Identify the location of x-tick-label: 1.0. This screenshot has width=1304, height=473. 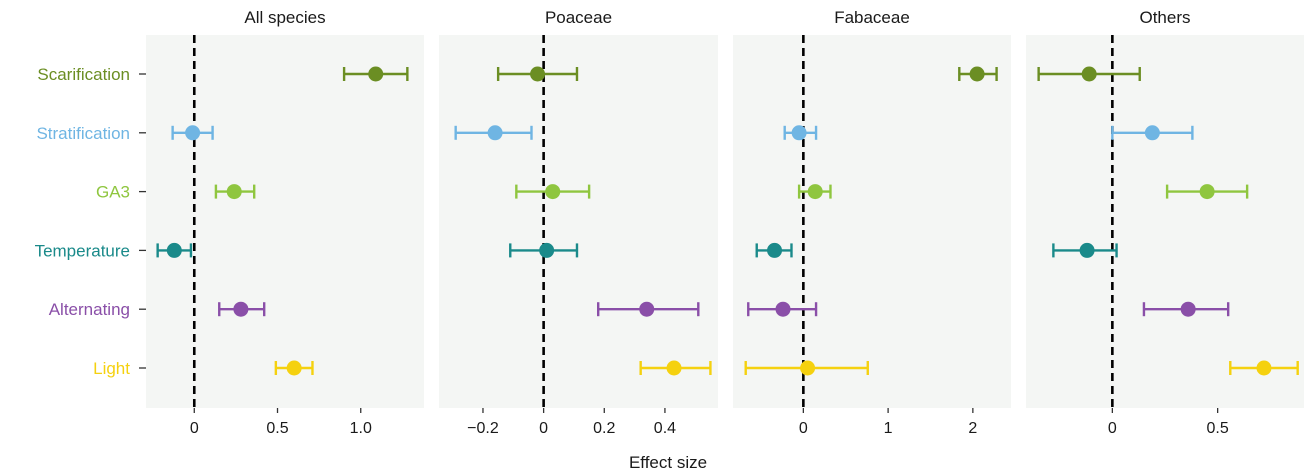
(361, 428).